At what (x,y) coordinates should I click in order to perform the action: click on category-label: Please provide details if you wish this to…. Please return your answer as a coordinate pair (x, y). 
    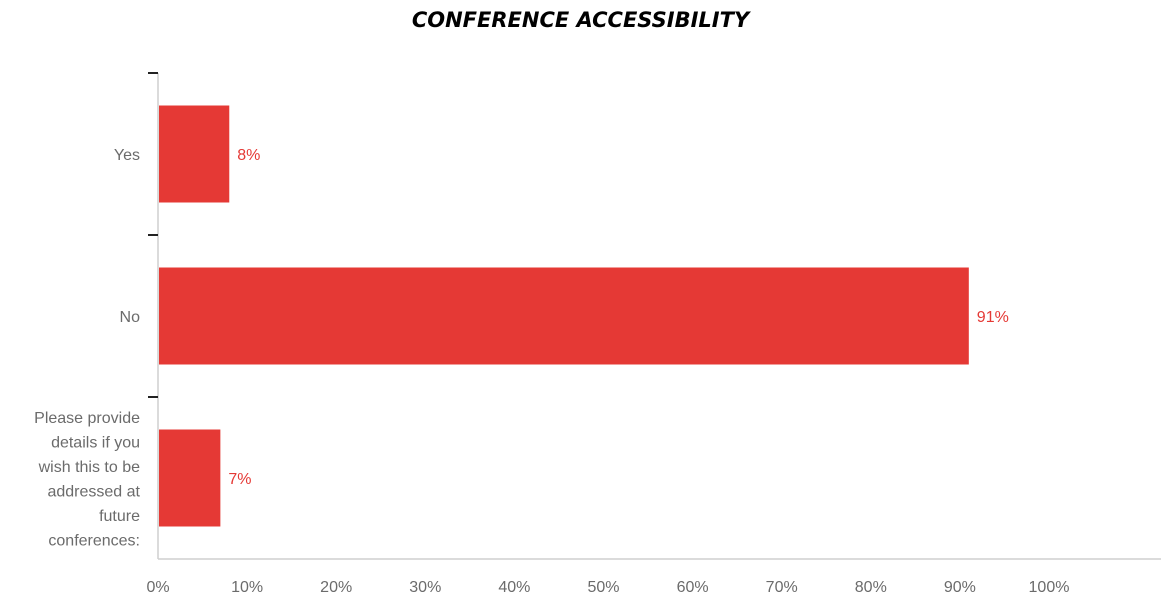
    Looking at the image, I should click on (87, 480).